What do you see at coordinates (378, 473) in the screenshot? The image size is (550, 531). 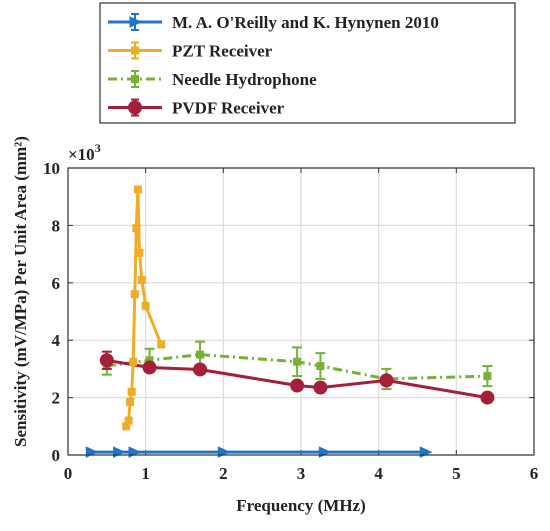 I see `x-tick-label: 4` at bounding box center [378, 473].